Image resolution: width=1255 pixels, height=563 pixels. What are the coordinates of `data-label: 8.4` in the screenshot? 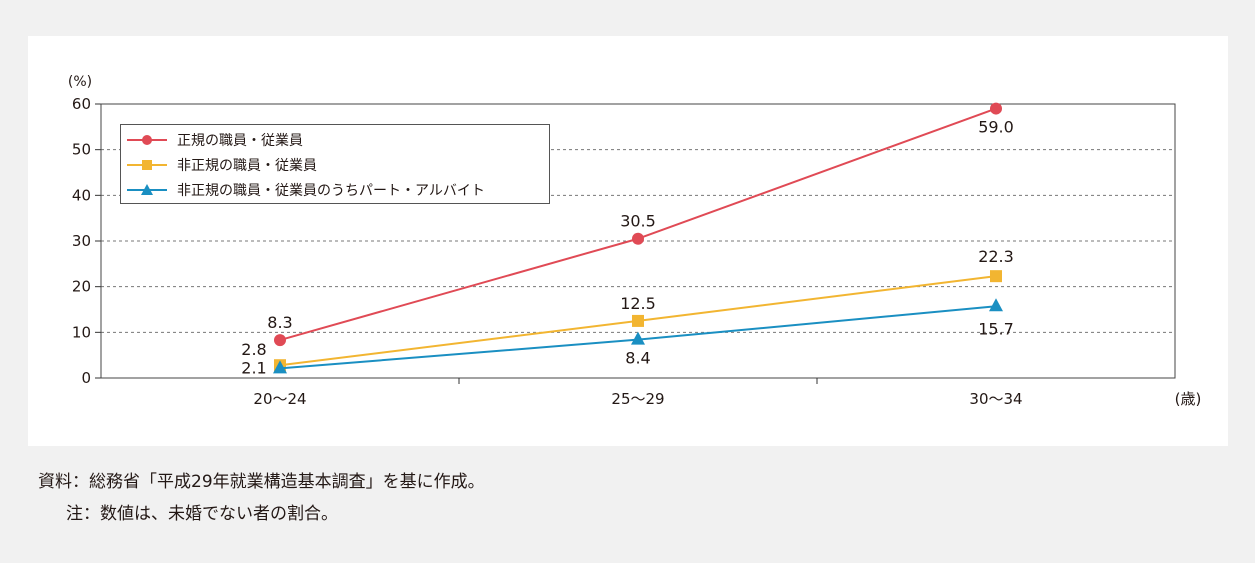 It's located at (637, 358).